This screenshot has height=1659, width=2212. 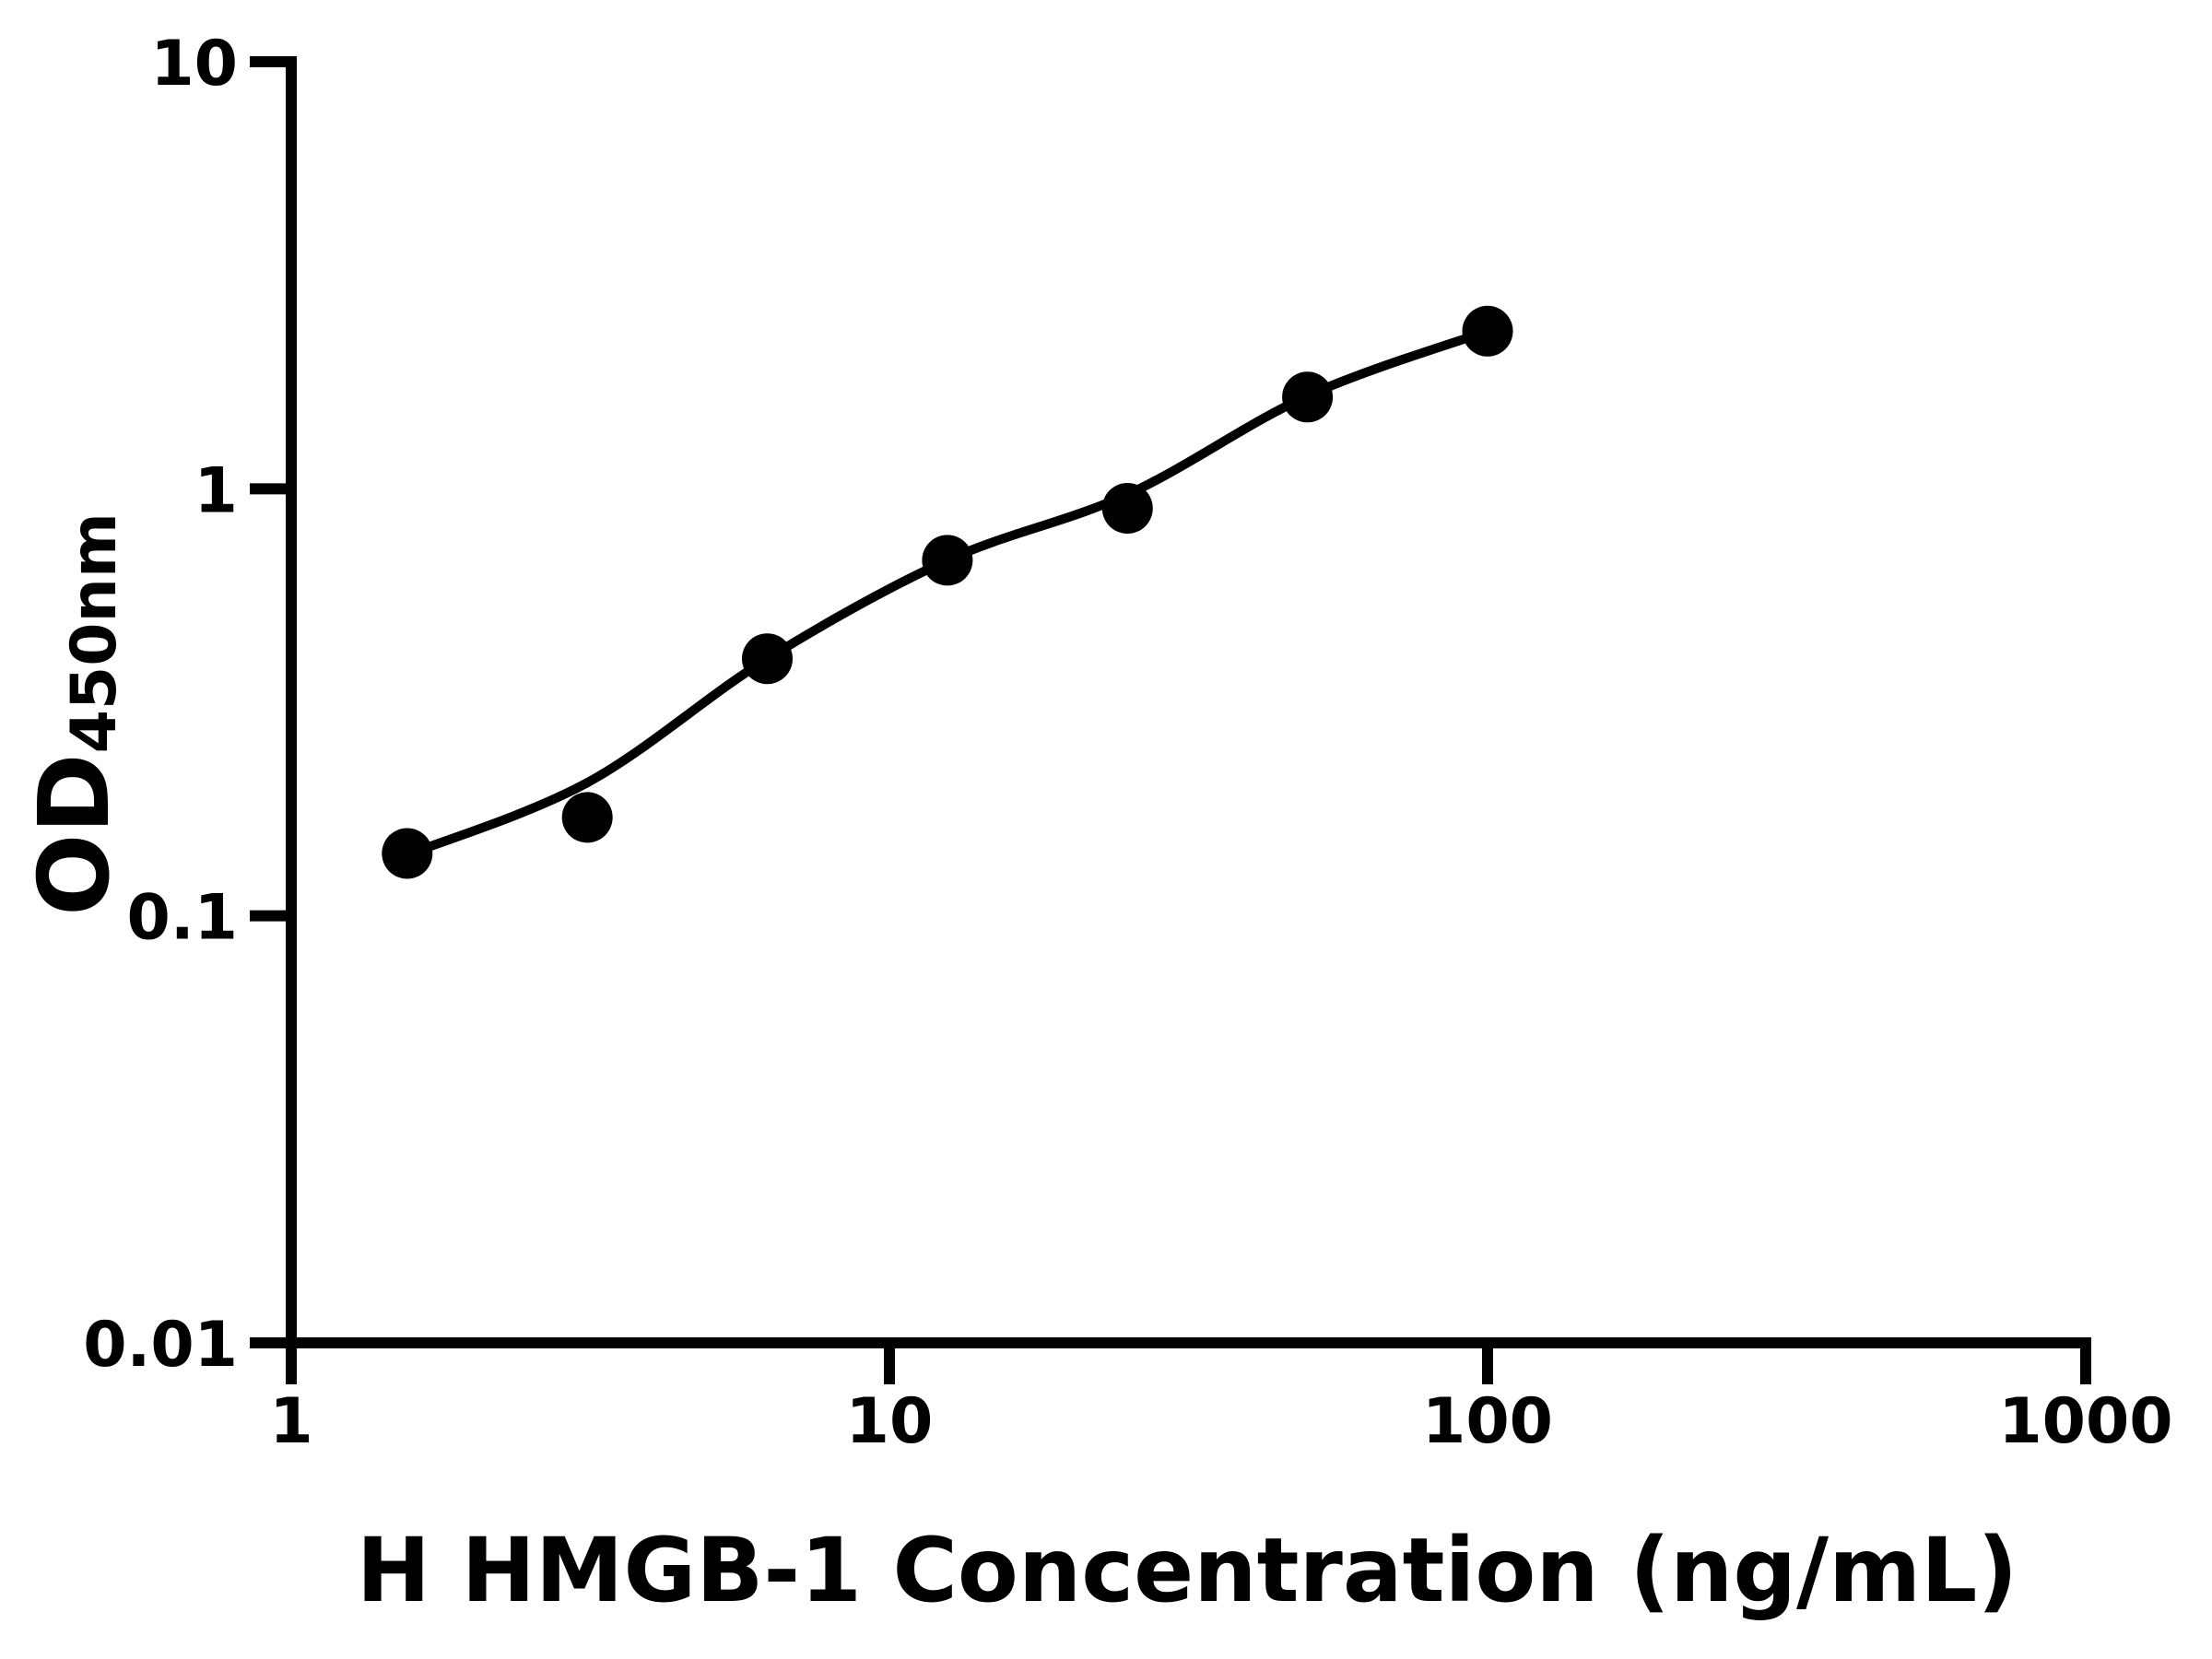 What do you see at coordinates (94, 632) in the screenshot?
I see `y-axis-title-subscript: 450nm` at bounding box center [94, 632].